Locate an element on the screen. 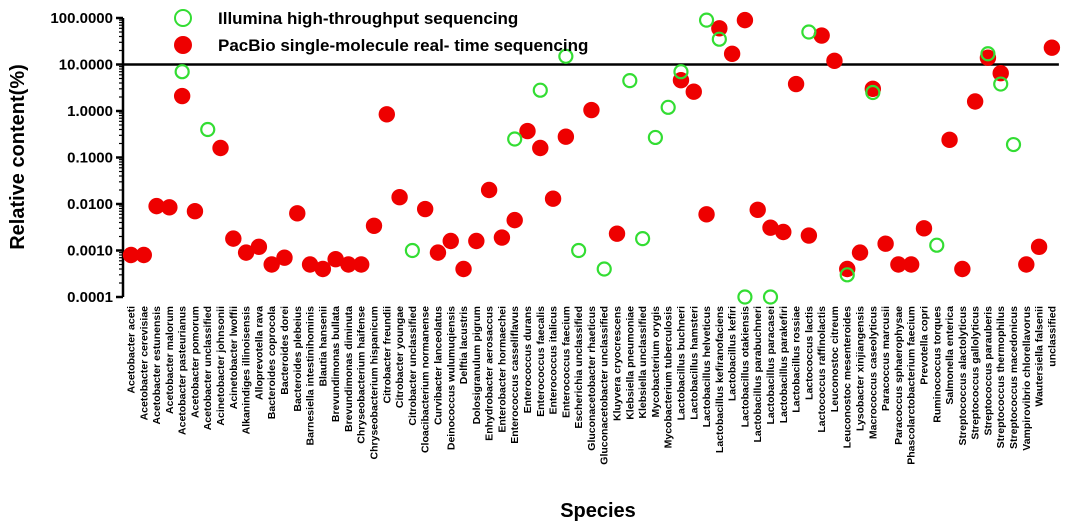 The image size is (1080, 527). x-tick-label: Prevotella copri is located at coordinates (924, 345).